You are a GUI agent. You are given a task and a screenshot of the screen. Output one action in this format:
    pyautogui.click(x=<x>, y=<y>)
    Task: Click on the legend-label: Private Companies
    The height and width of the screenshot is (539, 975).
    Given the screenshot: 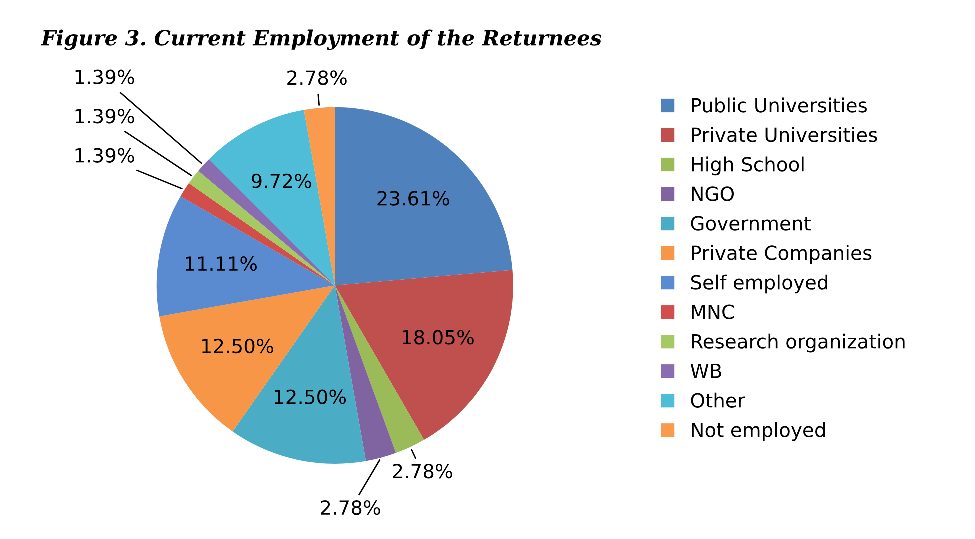 What is the action you would take?
    pyautogui.click(x=782, y=254)
    